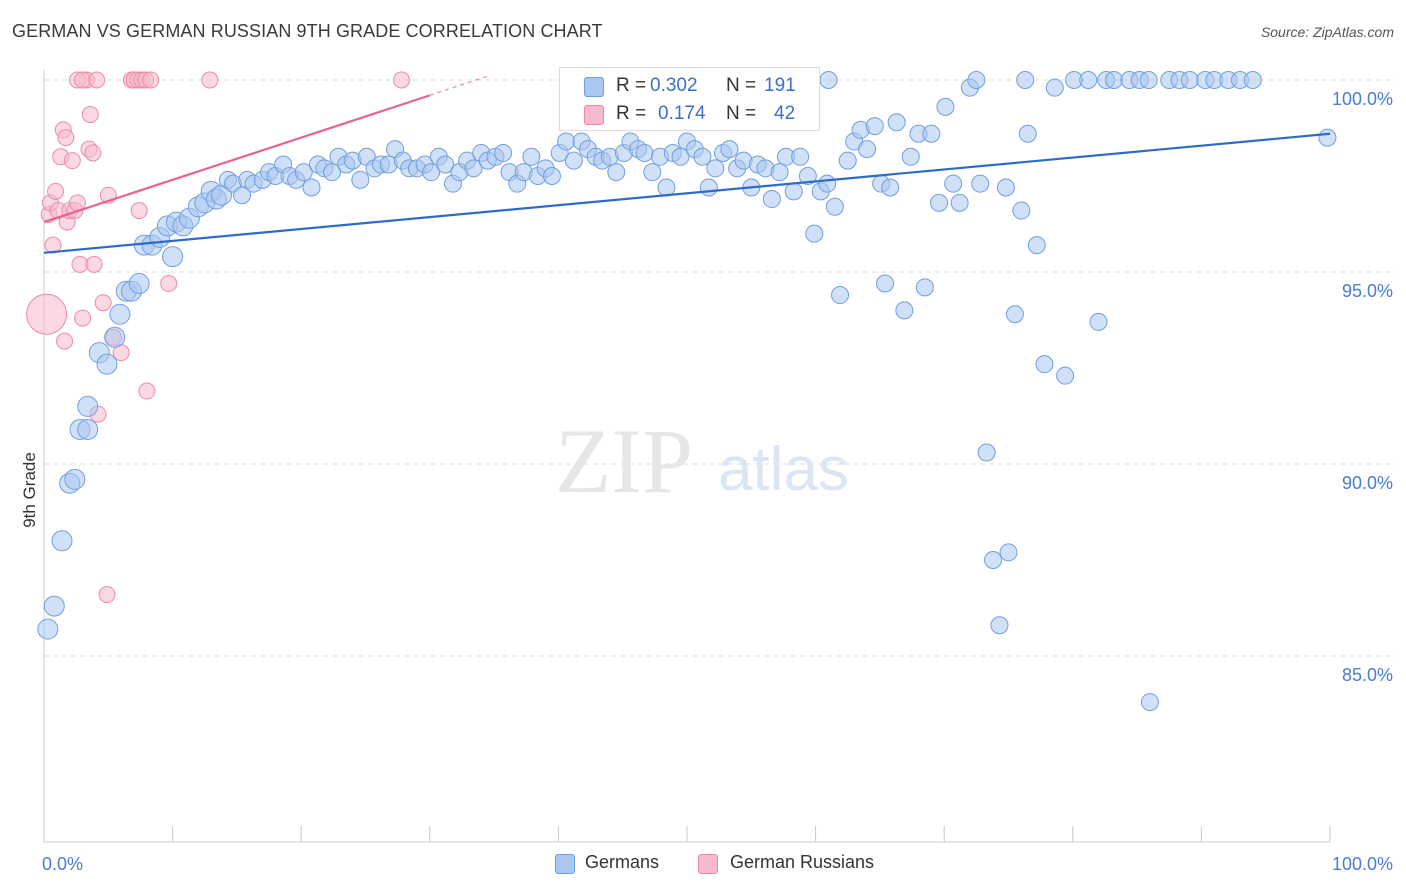 The width and height of the screenshot is (1406, 892). Describe the element at coordinates (1367, 483) in the screenshot. I see `y-tick-label: 90.0%` at that location.